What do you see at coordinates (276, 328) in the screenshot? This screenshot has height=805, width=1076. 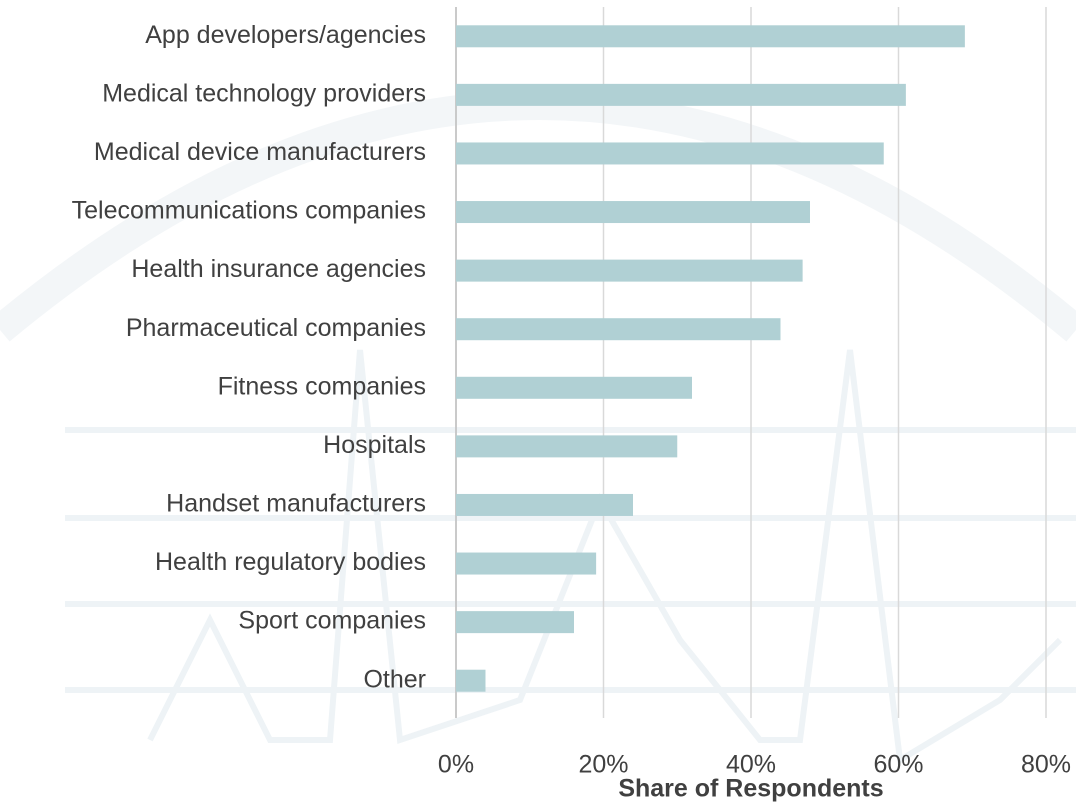 I see `y-tick-label: Pharmaceutical companies` at bounding box center [276, 328].